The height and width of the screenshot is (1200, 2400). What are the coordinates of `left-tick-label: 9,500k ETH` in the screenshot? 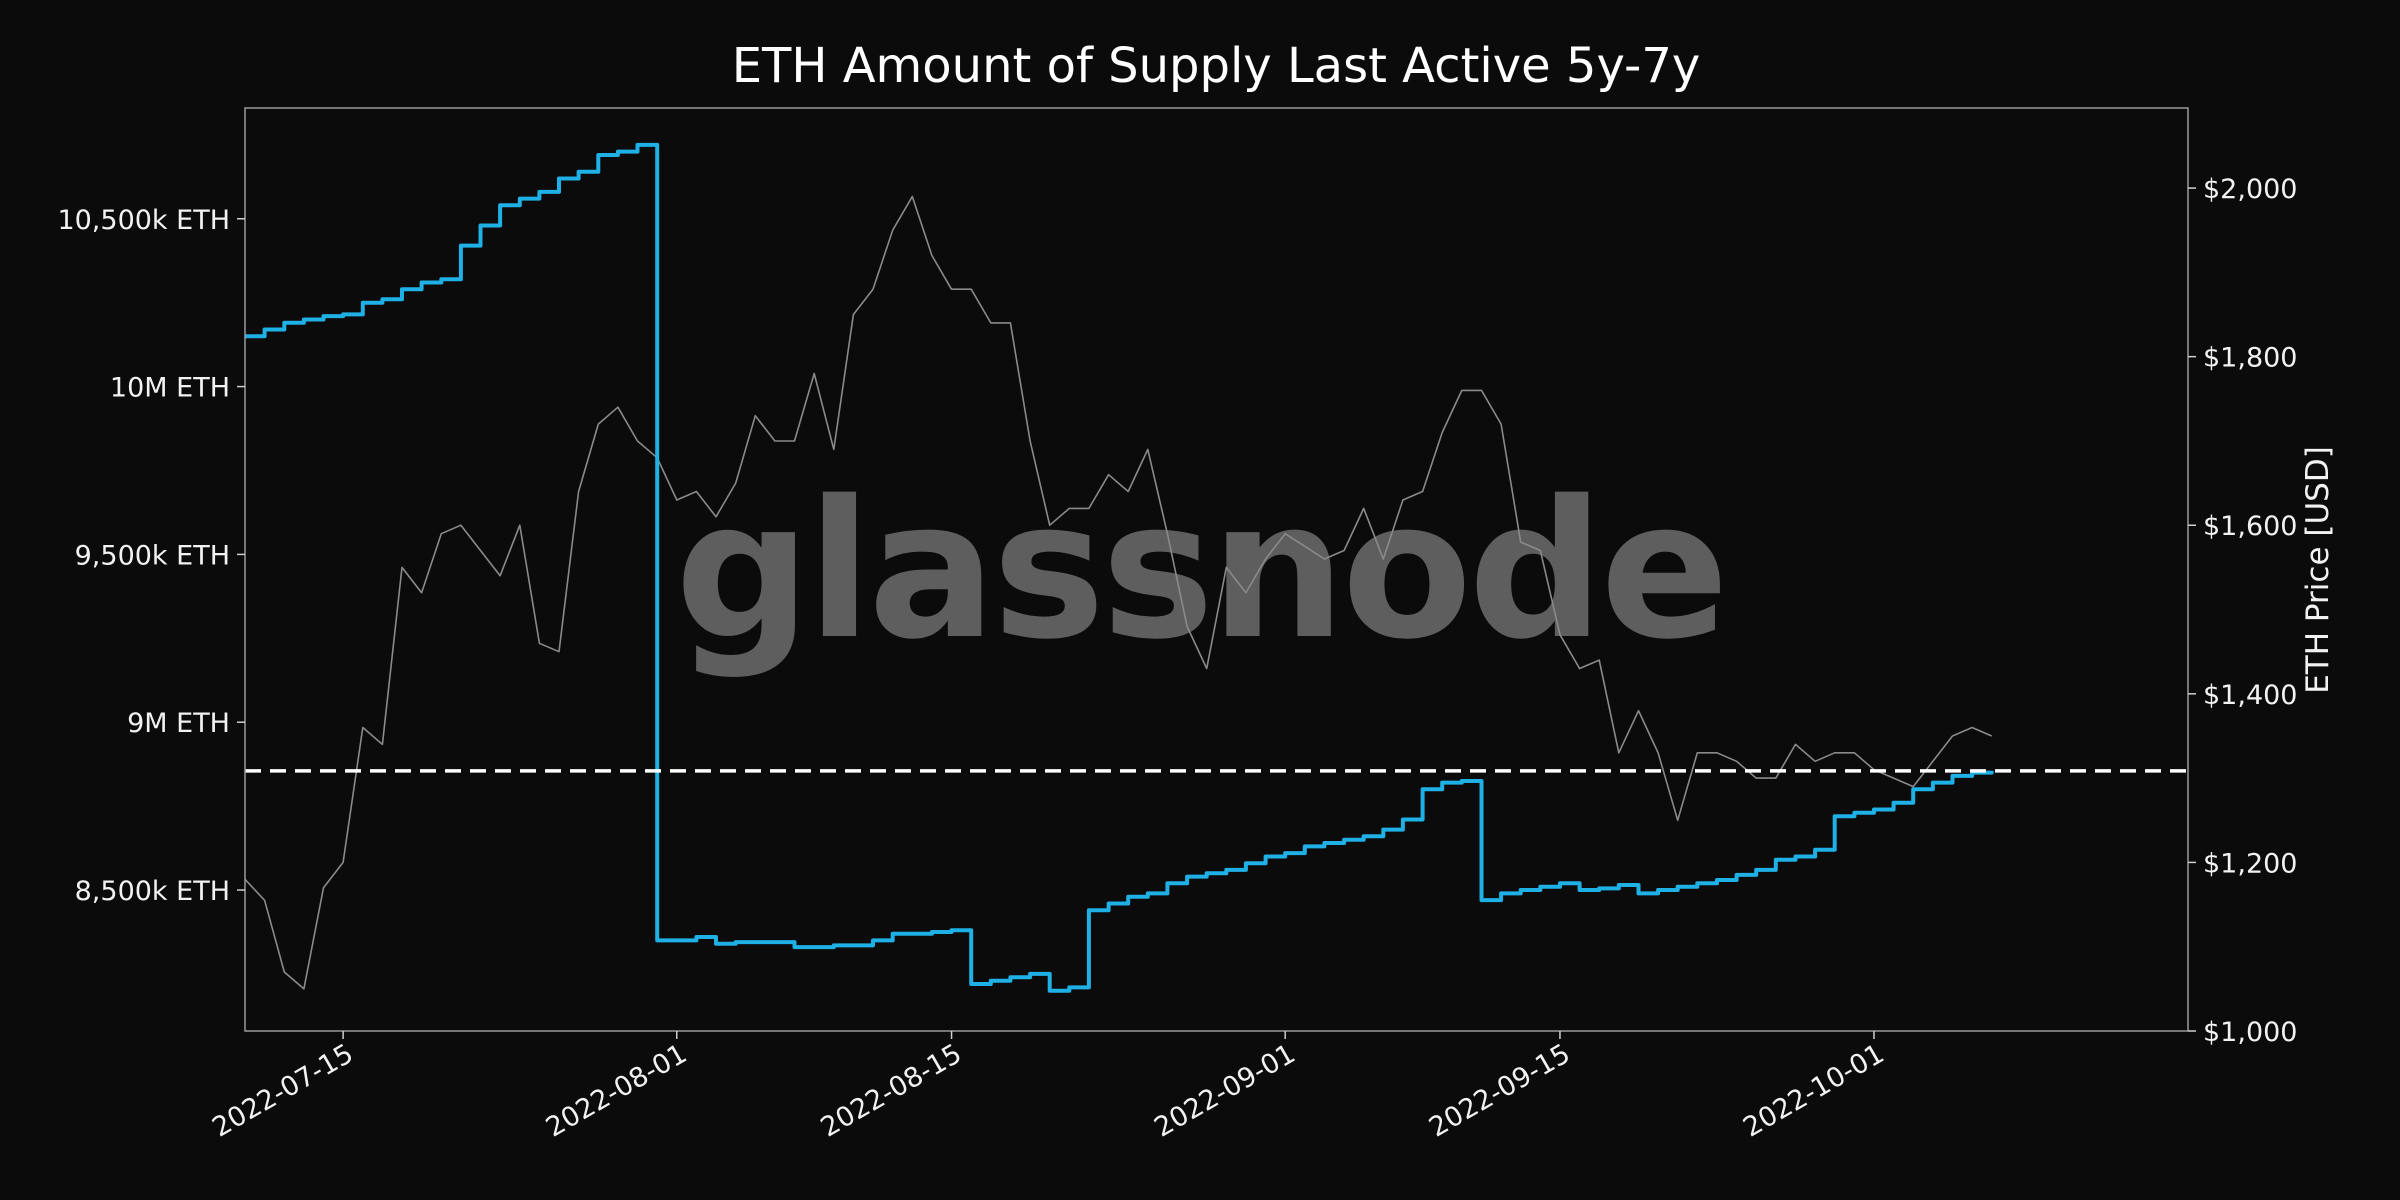 It's located at (152, 555).